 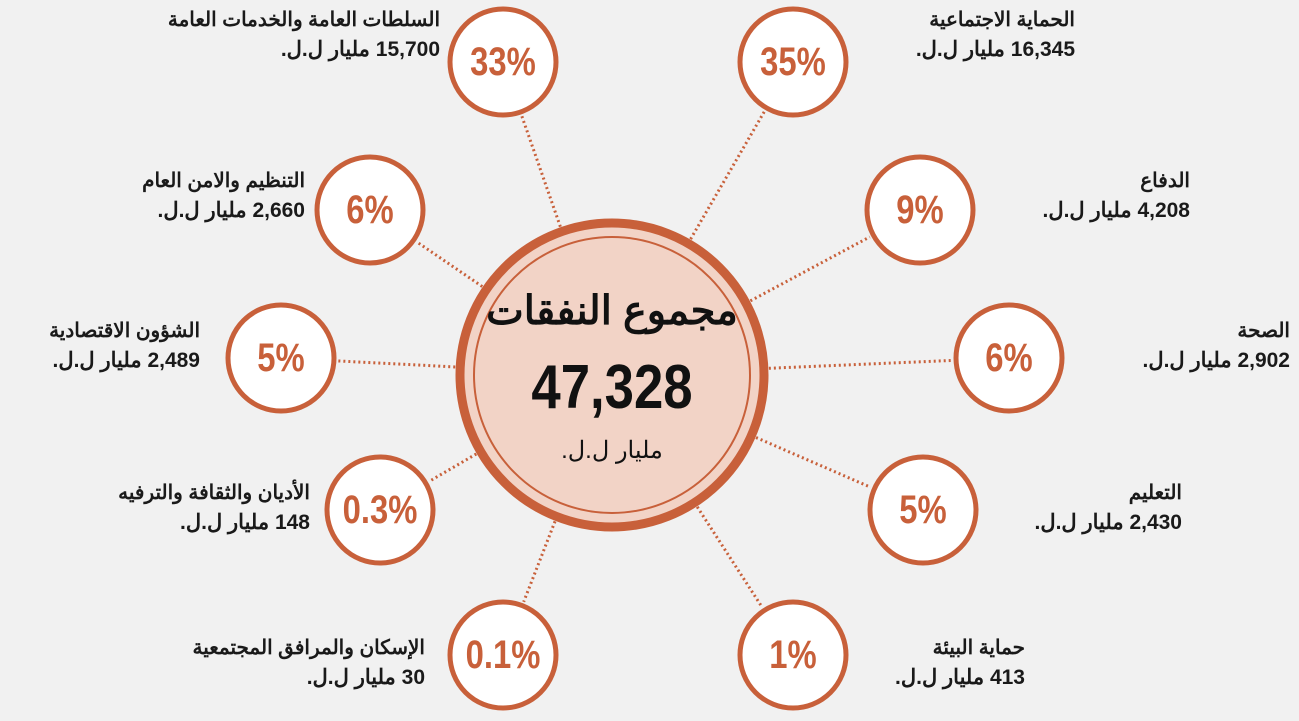 What do you see at coordinates (365, 677) in the screenshot?
I see `node-amount: 30 مليار ل.ل.` at bounding box center [365, 677].